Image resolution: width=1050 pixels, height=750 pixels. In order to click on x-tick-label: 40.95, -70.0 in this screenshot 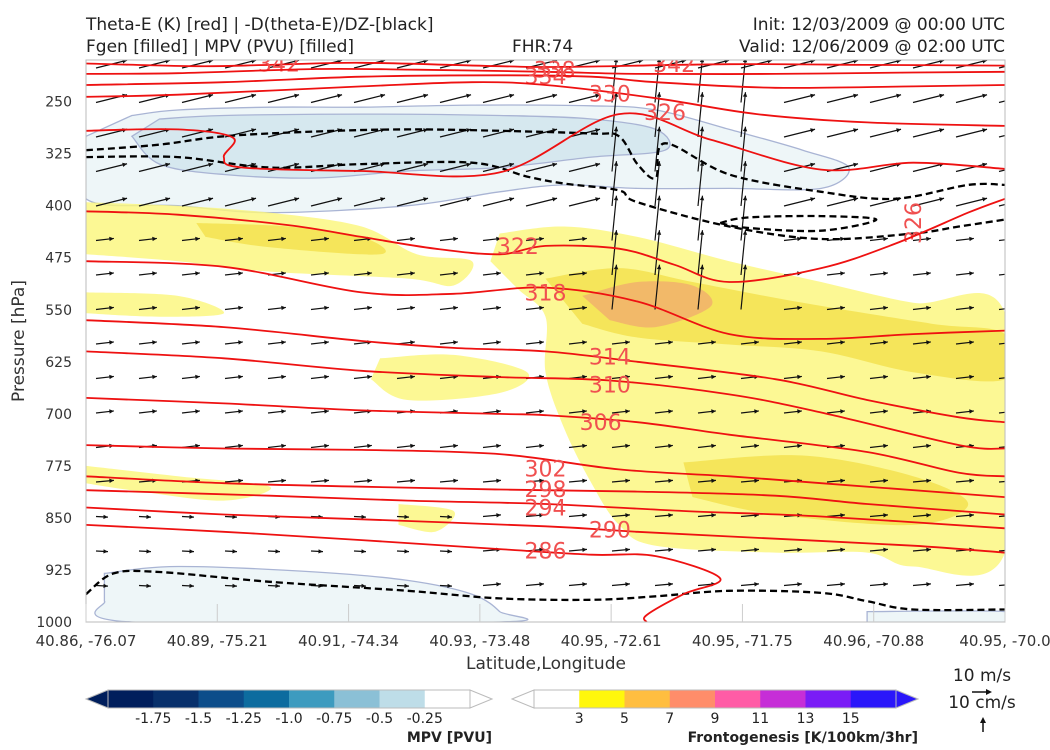, I will do `click(1004, 641)`.